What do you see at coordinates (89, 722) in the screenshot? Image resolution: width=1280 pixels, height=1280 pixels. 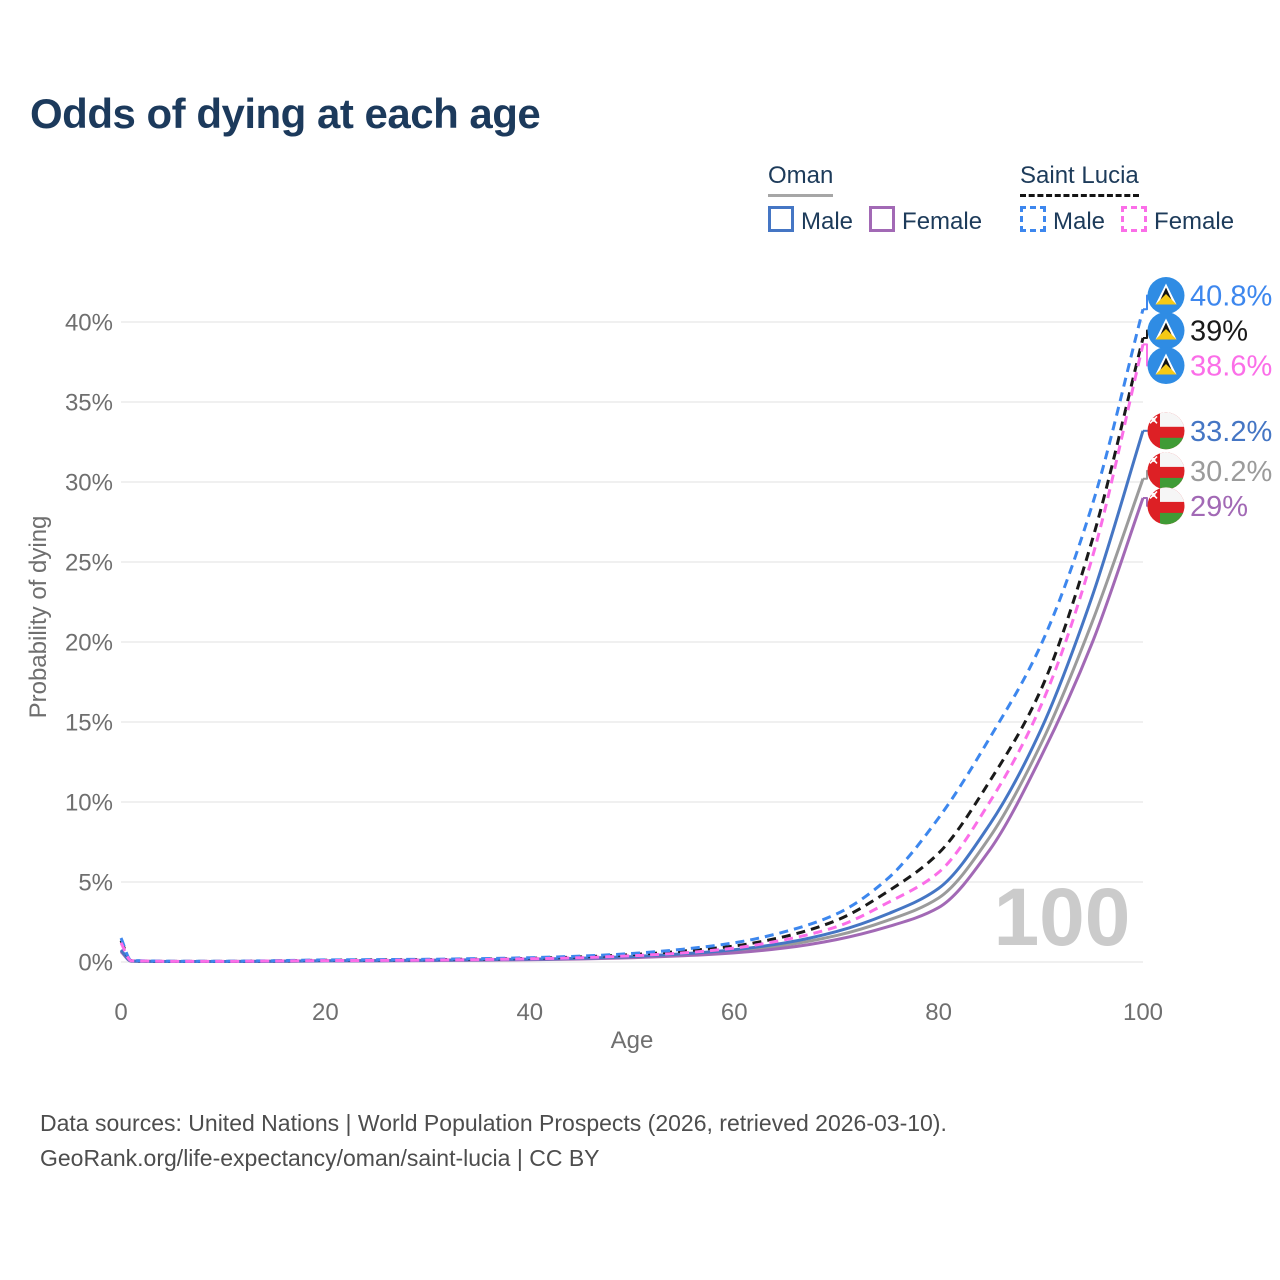 I see `y-tick-label: 15%` at bounding box center [89, 722].